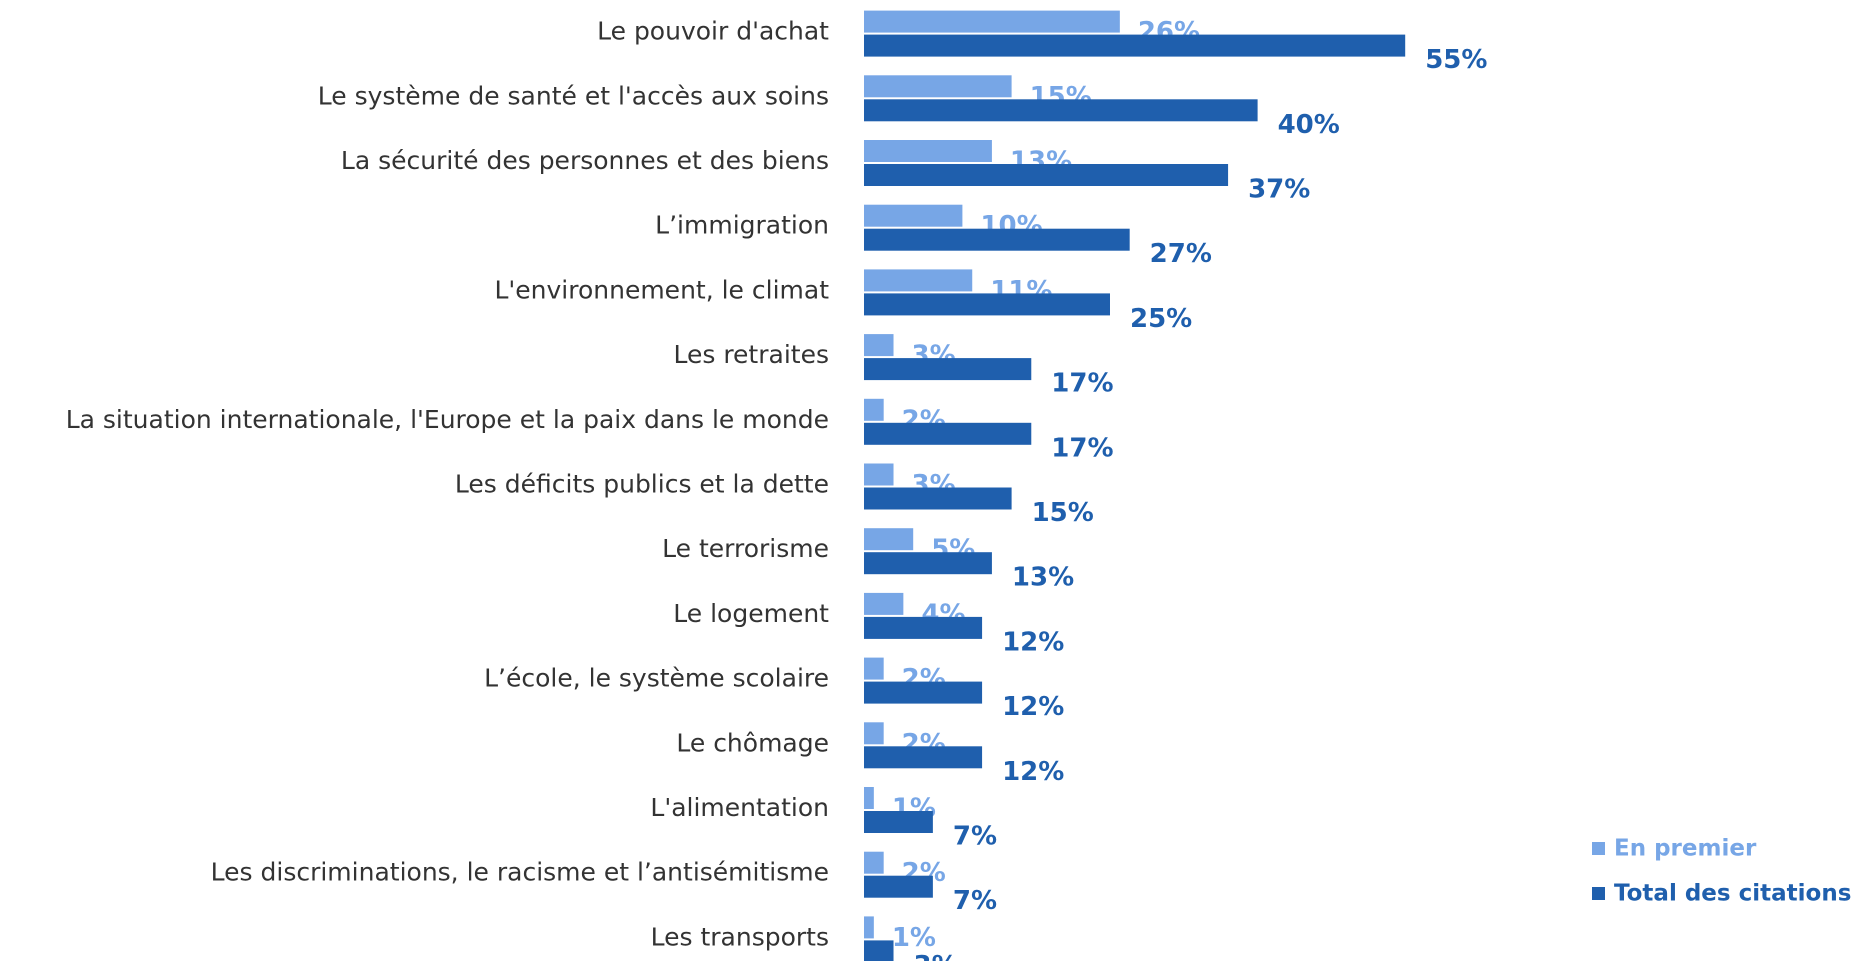 This screenshot has height=961, width=1856. What do you see at coordinates (642, 484) in the screenshot?
I see `category-label: Les déficits publics et la dette` at bounding box center [642, 484].